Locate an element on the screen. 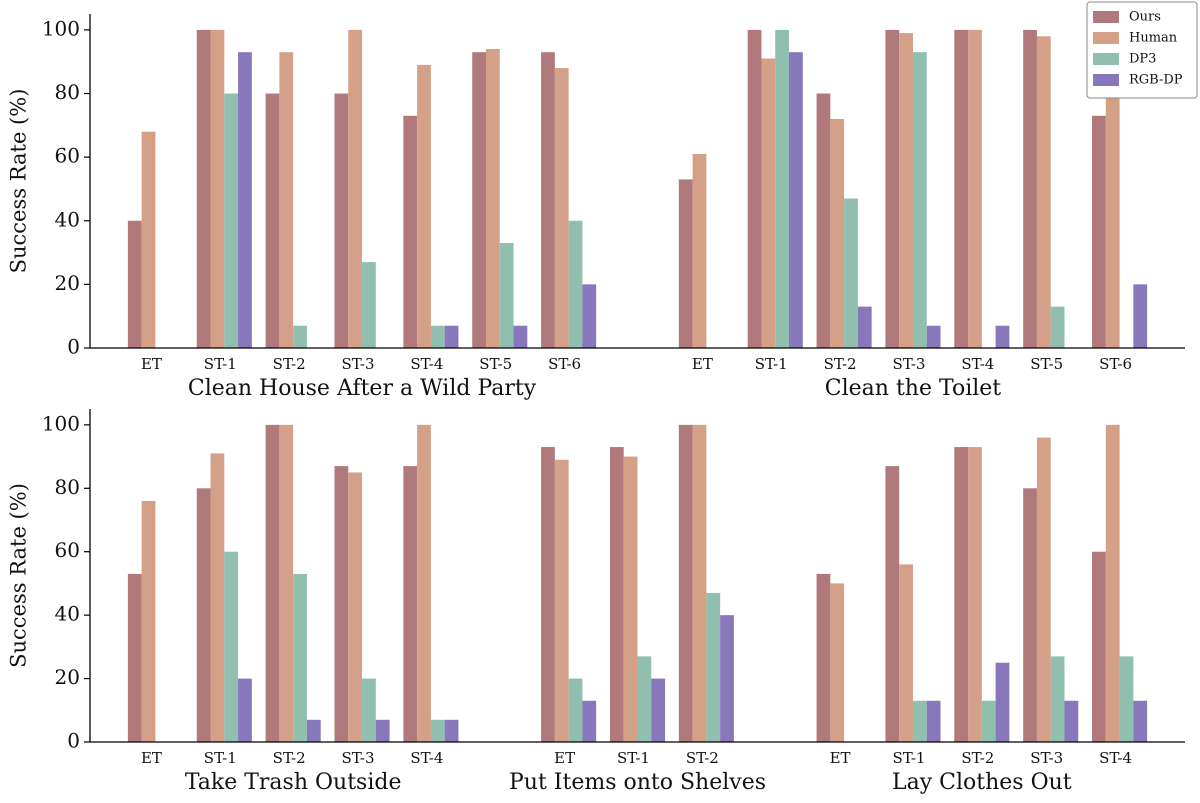  y-tick-label: 40 is located at coordinates (67, 614).